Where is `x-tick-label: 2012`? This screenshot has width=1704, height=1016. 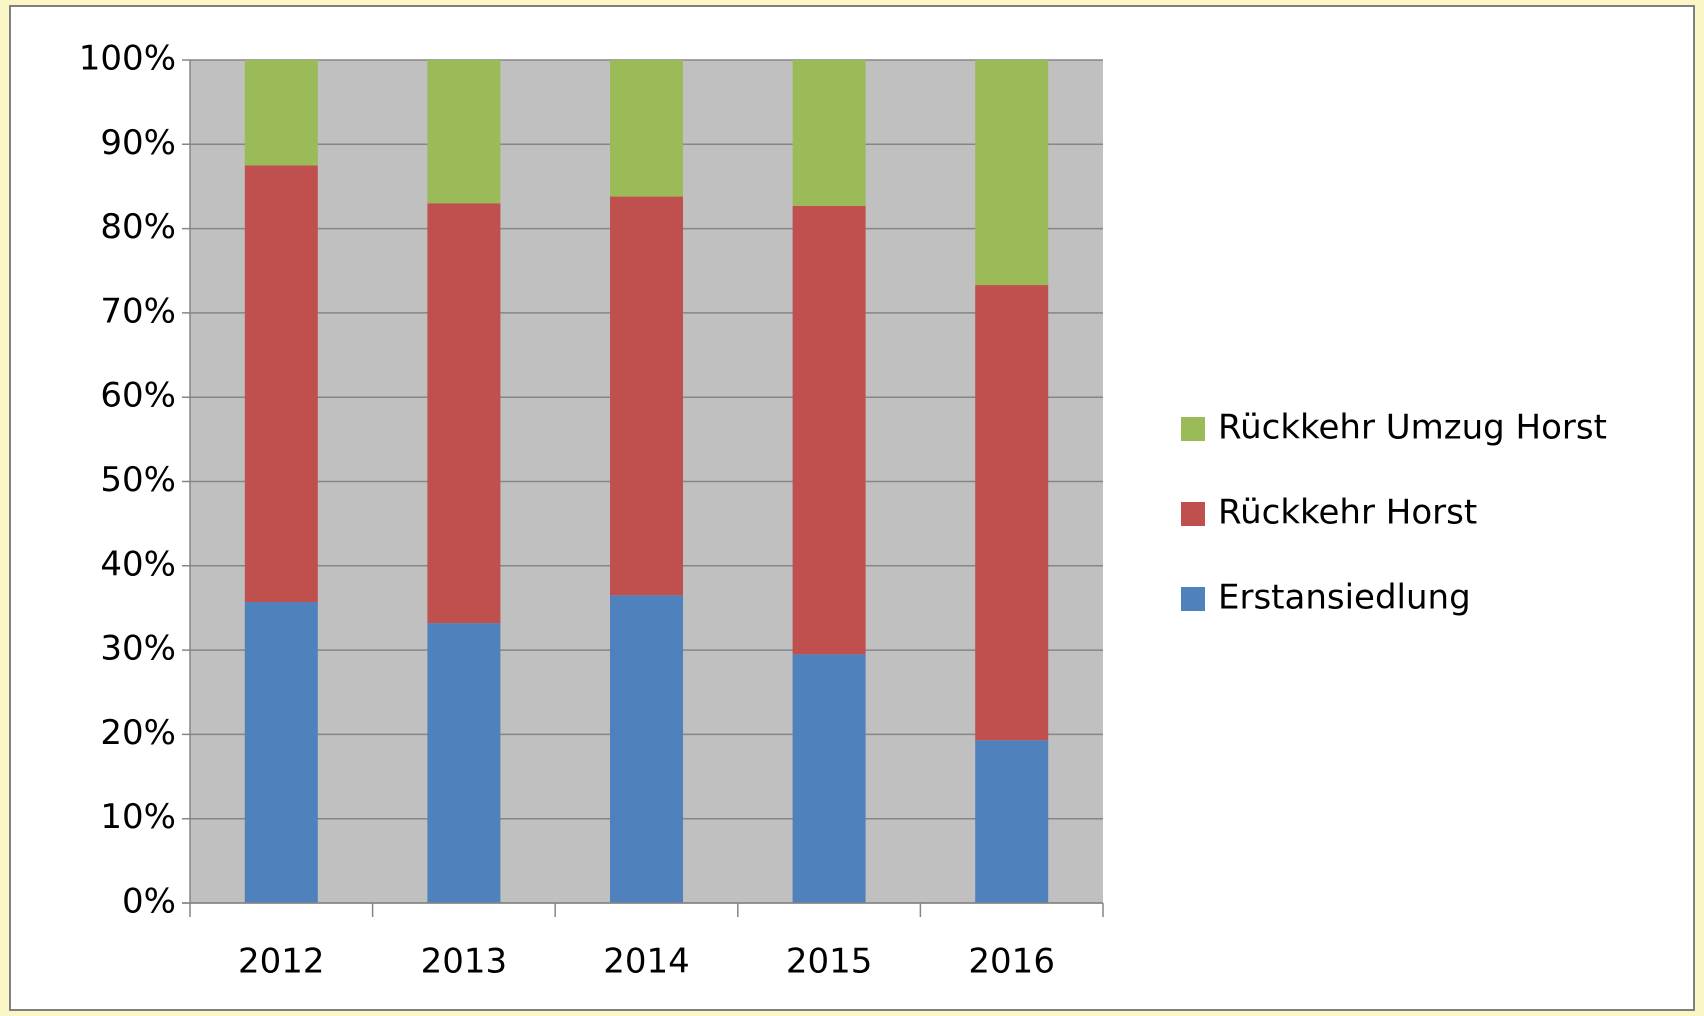 x-tick-label: 2012 is located at coordinates (281, 962).